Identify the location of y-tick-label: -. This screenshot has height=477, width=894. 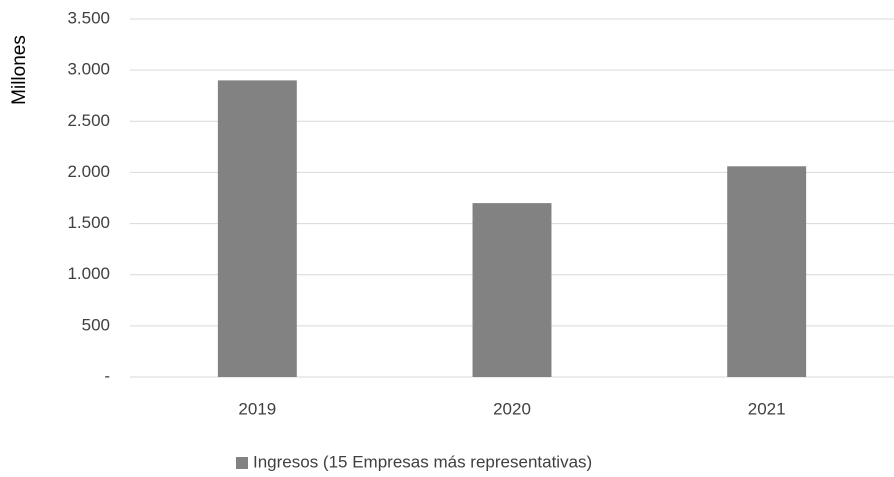
(107, 375).